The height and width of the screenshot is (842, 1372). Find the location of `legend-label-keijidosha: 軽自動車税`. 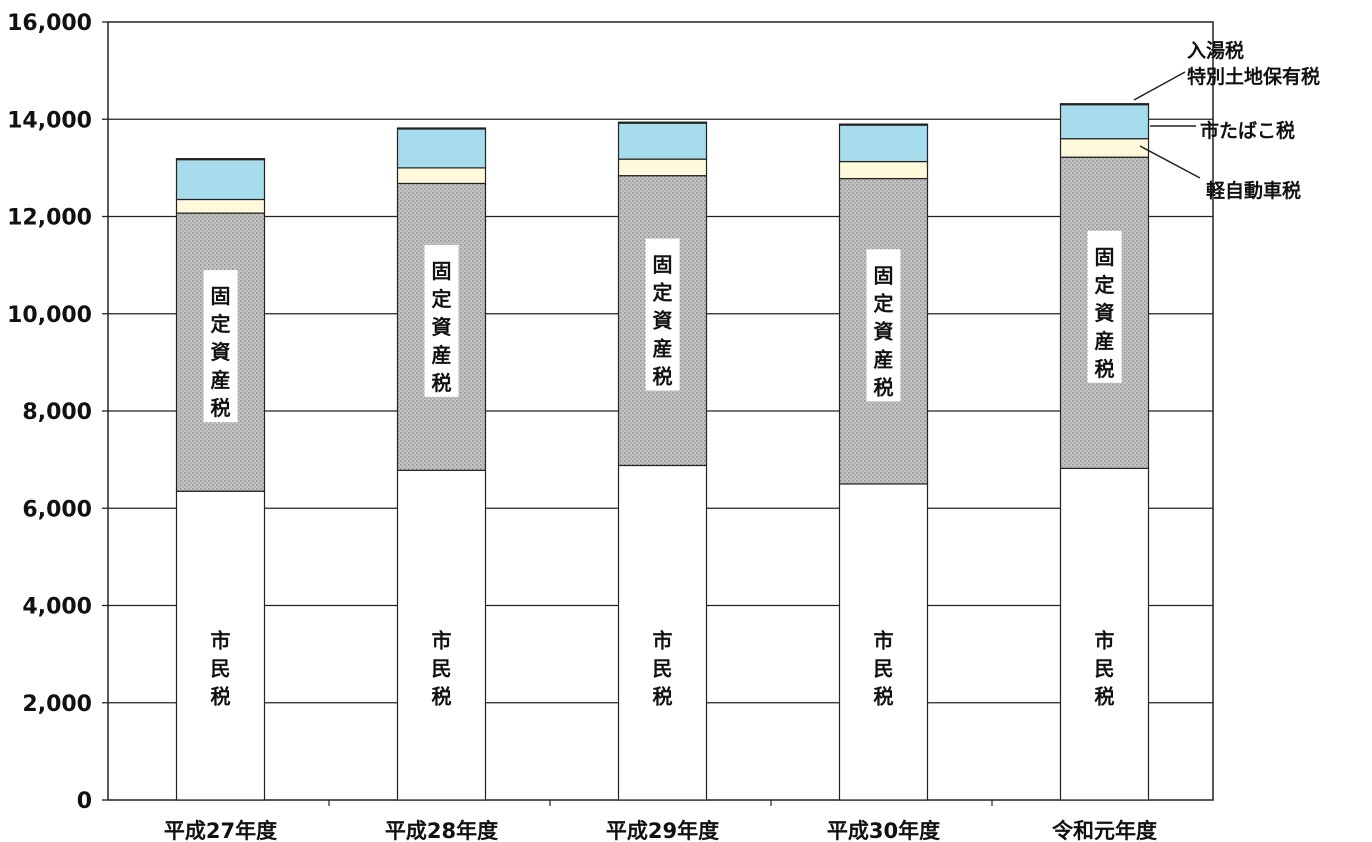

legend-label-keijidosha: 軽自動車税 is located at coordinates (1253, 190).